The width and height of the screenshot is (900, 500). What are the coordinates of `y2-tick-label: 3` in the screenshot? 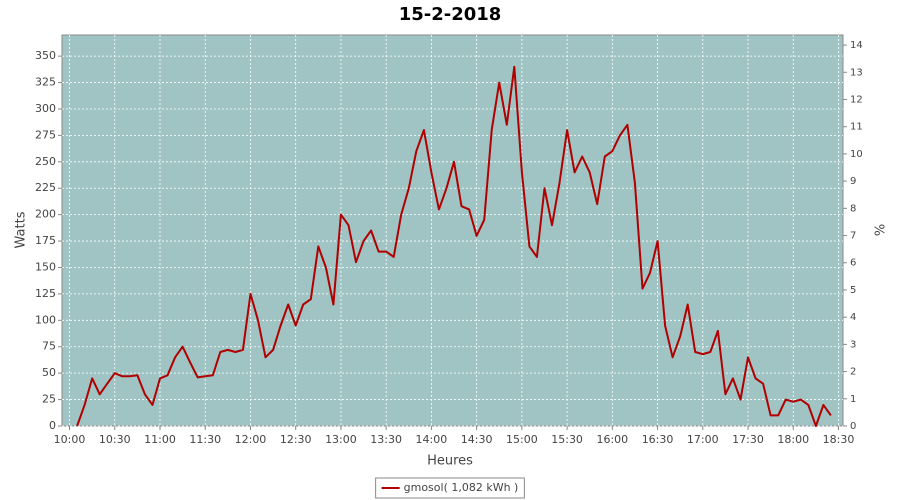 It's located at (853, 344).